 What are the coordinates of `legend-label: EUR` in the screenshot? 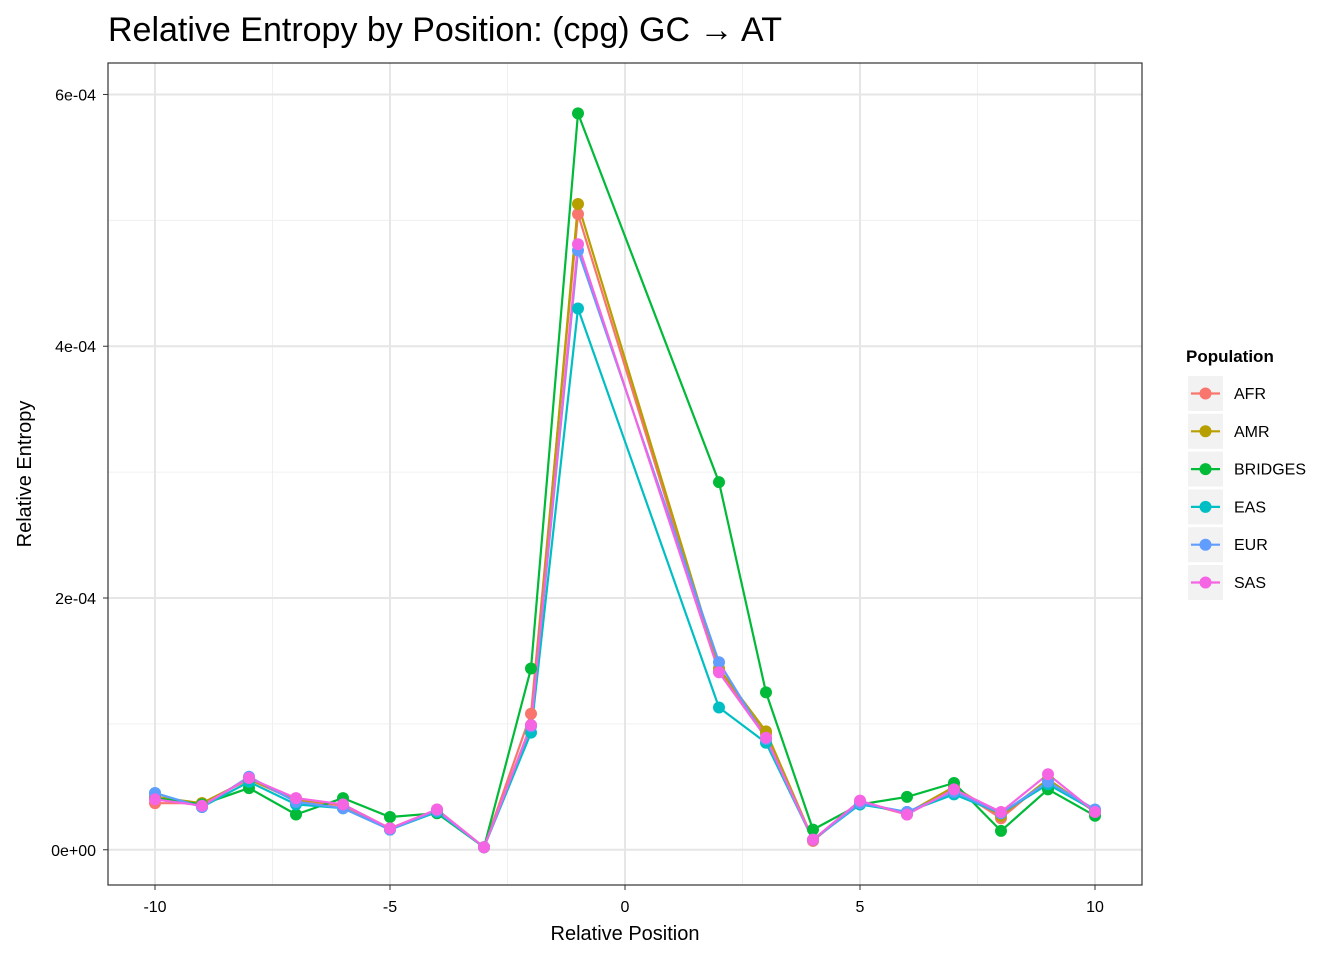 It's located at (1251, 545).